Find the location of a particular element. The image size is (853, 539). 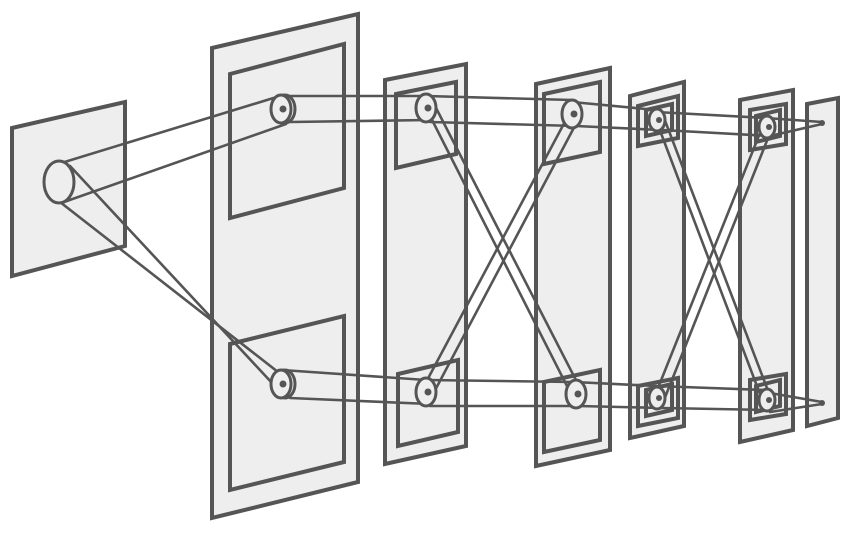

edge-l1-l2-bottom-b is located at coordinates (360, 401).